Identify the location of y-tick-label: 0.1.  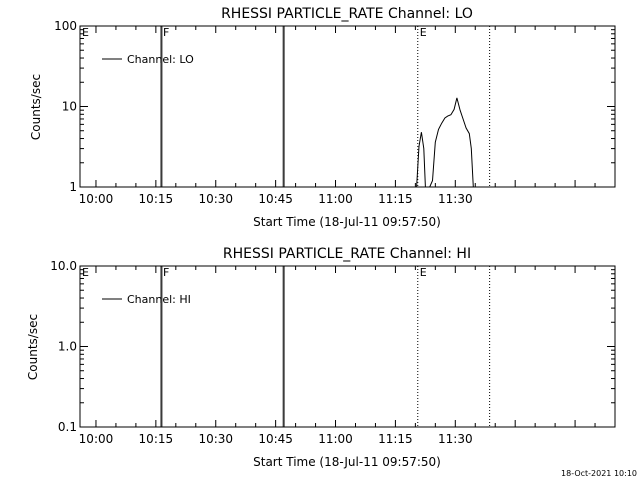
(67, 427).